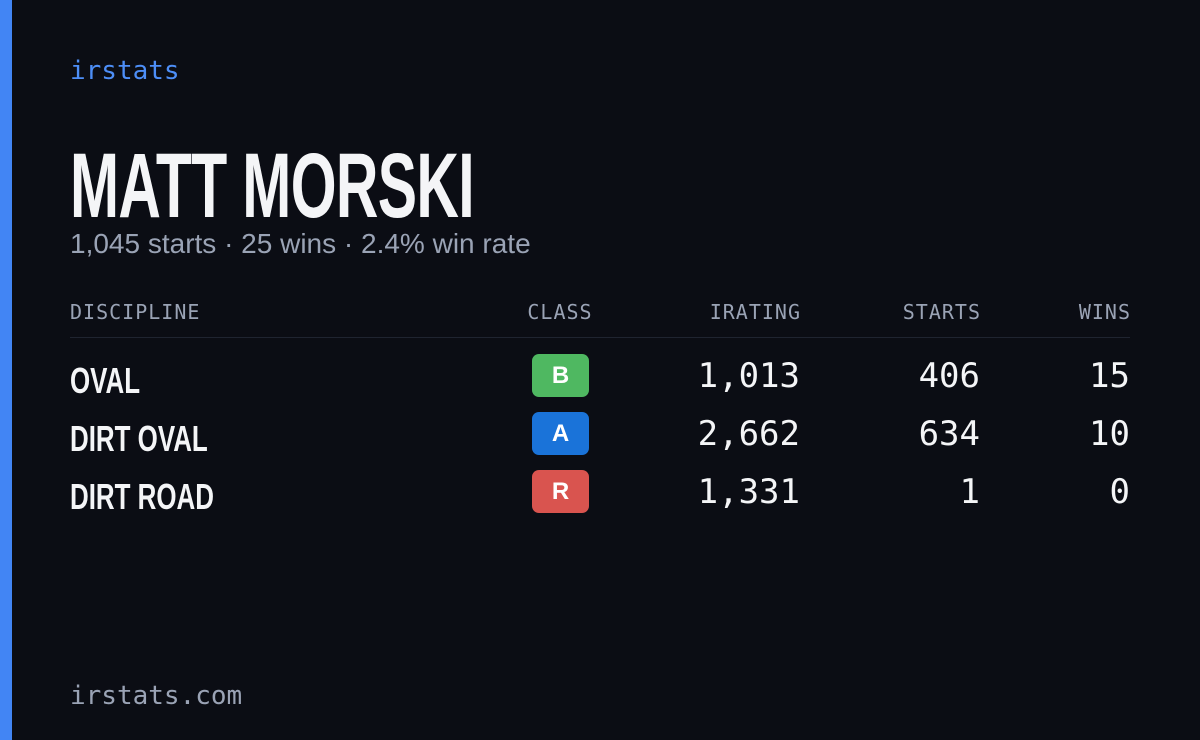 The image size is (1200, 740). I want to click on header-irating: IRATING, so click(755, 312).